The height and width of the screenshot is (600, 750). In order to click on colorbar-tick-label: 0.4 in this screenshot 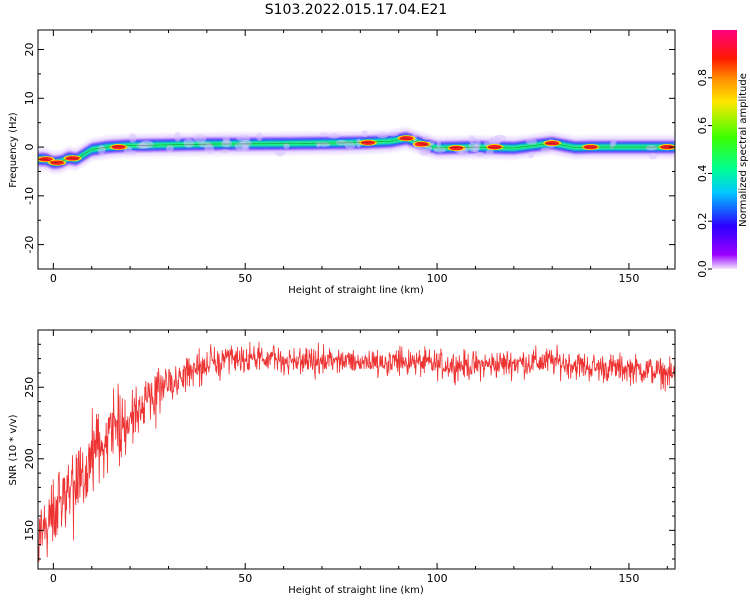, I will do `click(702, 174)`.